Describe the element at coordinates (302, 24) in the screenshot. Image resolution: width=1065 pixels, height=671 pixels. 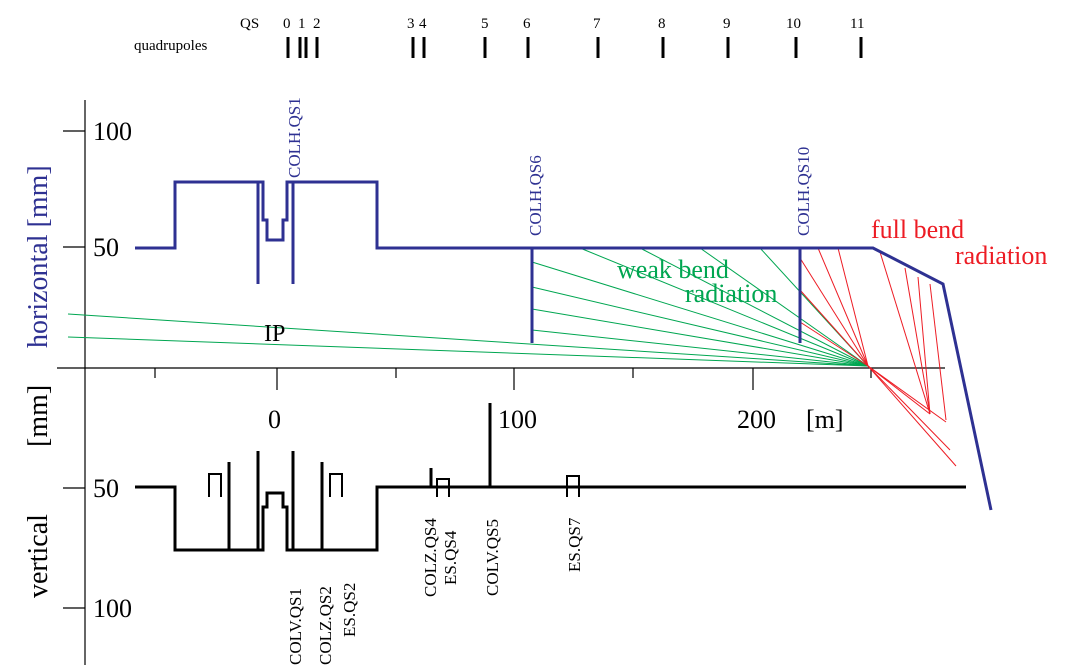
I see `qs-number-1: 1` at that location.